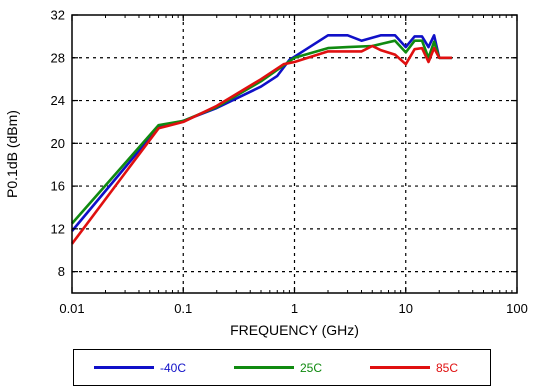 This screenshot has width=536, height=389. What do you see at coordinates (58, 57) in the screenshot?
I see `y-tick-label: 28` at bounding box center [58, 57].